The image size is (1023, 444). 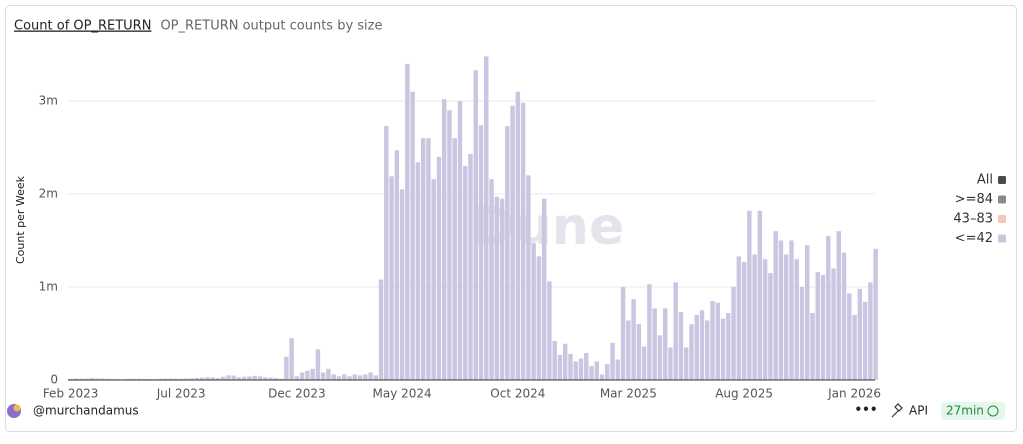 What do you see at coordinates (71, 394) in the screenshot?
I see `x-tick-label: Feb 2023` at bounding box center [71, 394].